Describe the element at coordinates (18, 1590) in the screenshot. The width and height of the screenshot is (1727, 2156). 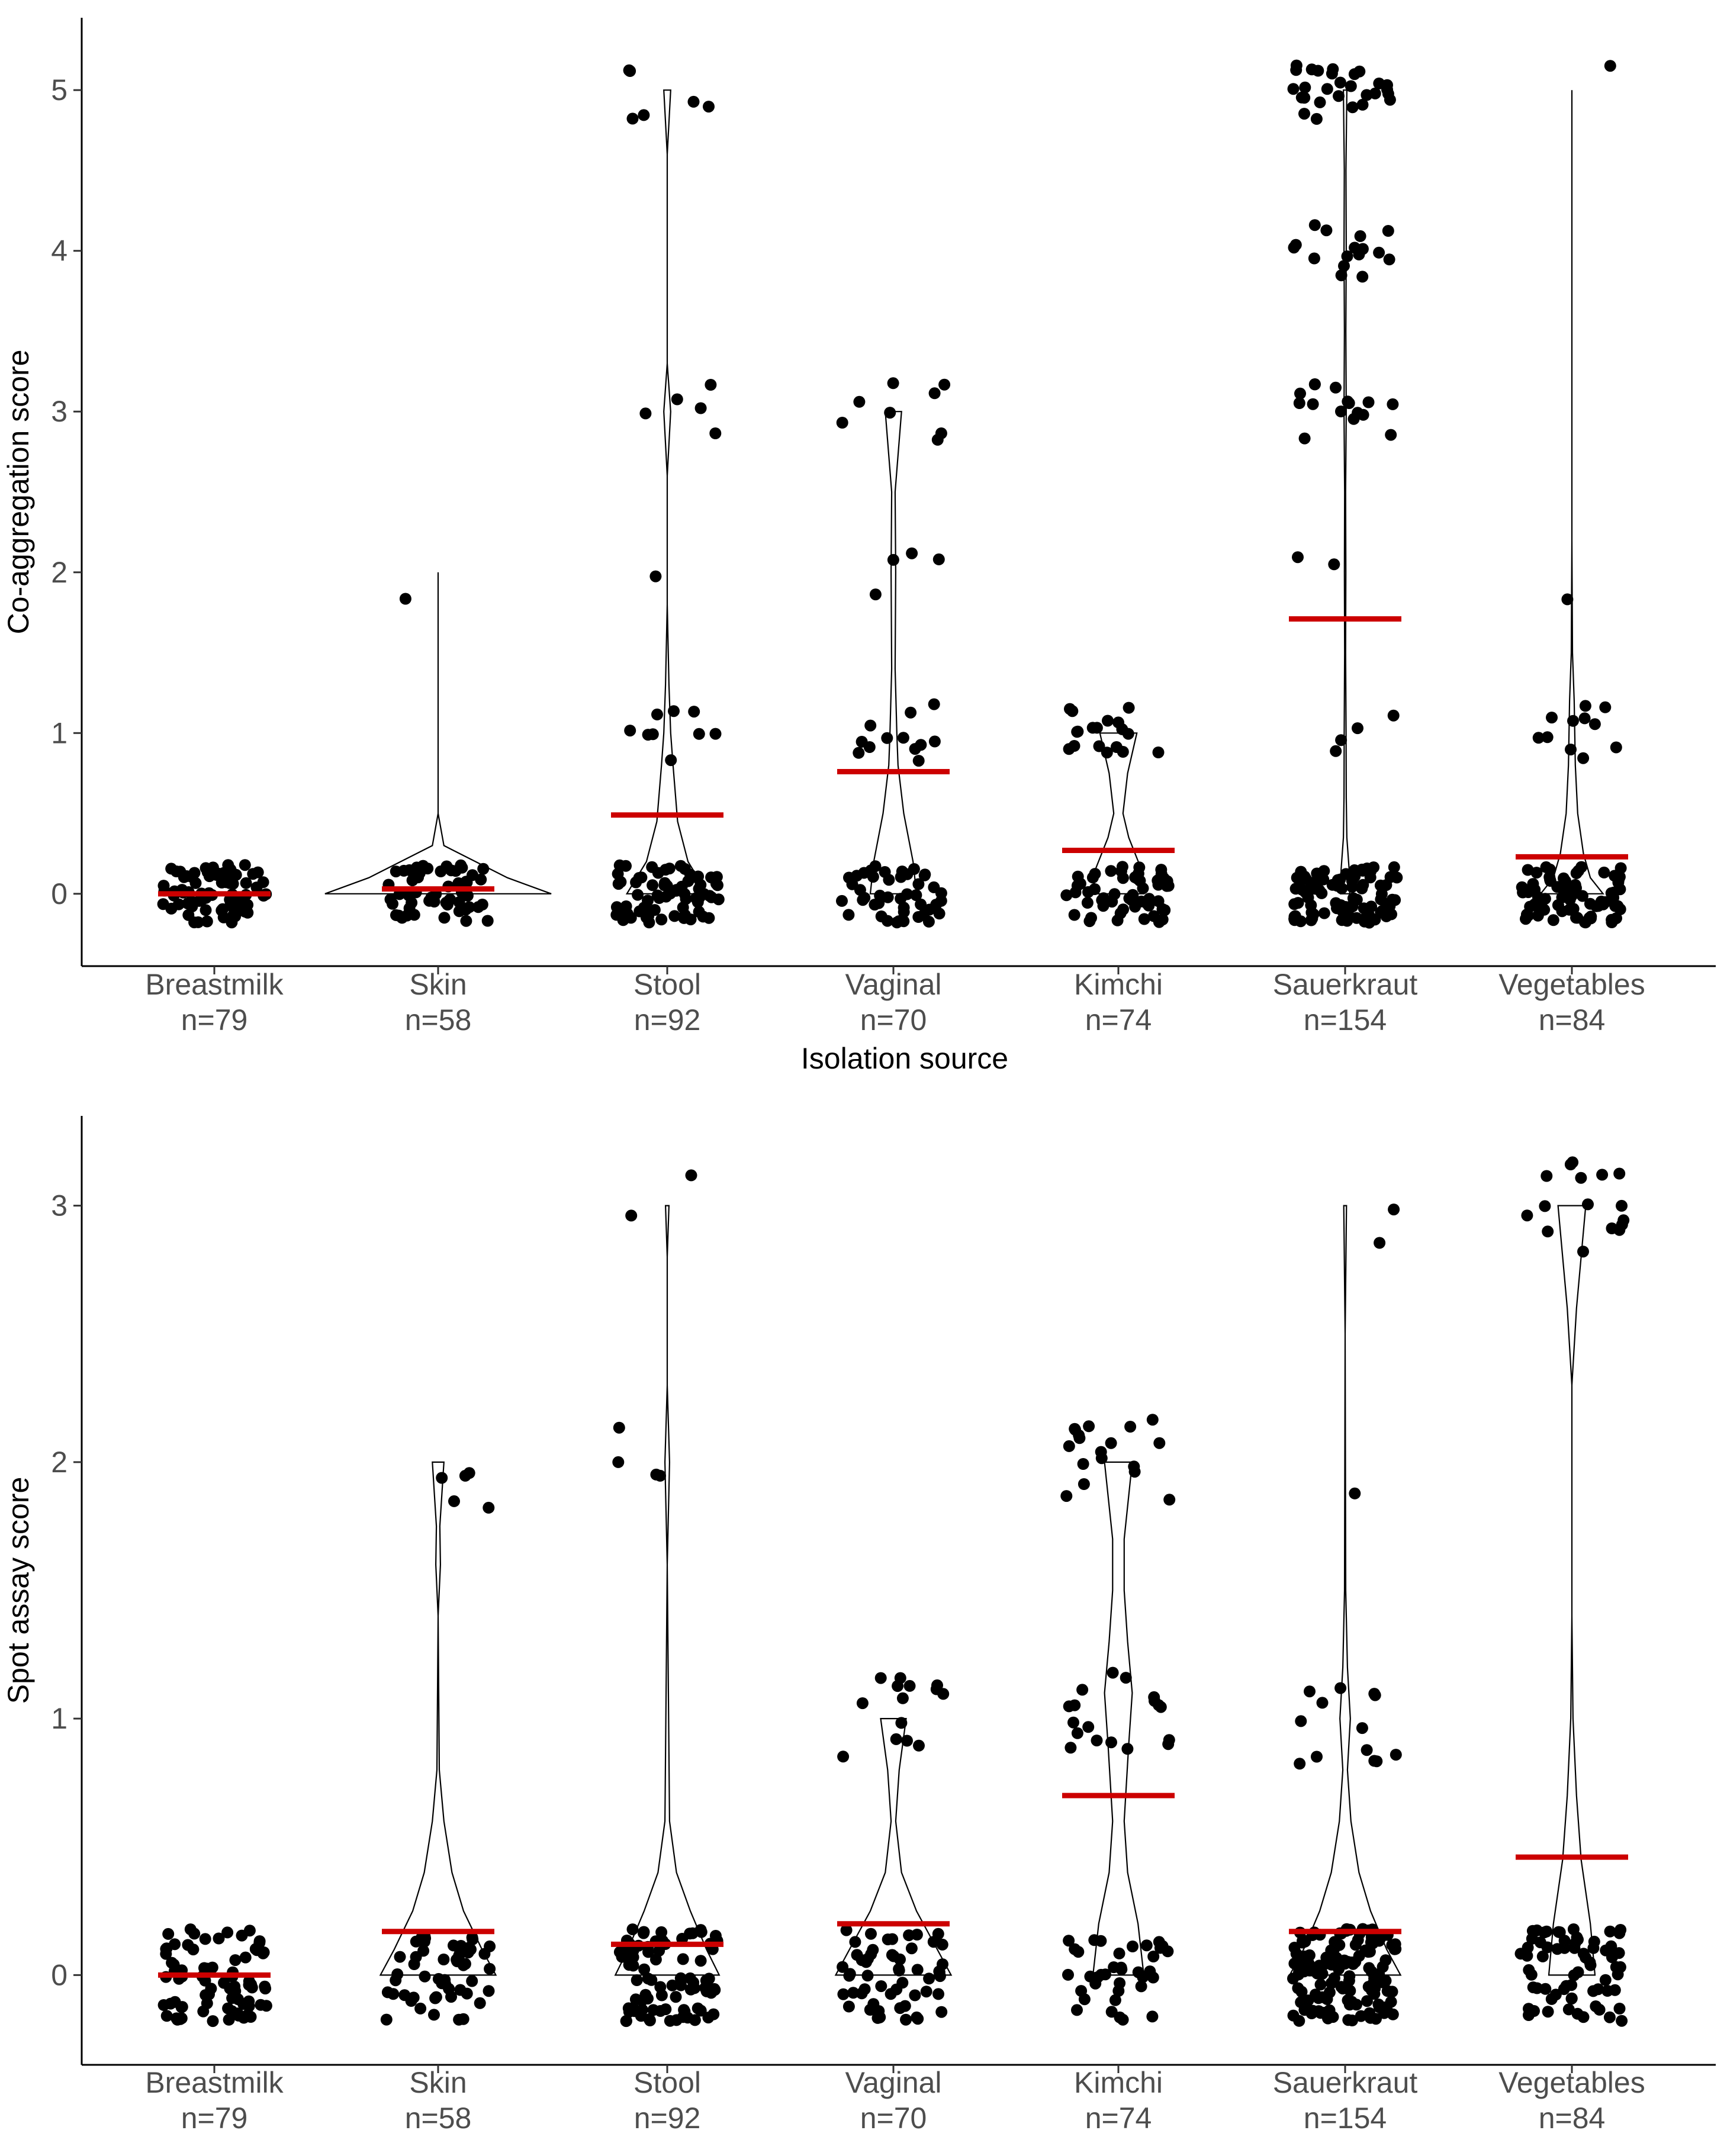
I see `y-axis-title: Spot assay score` at that location.